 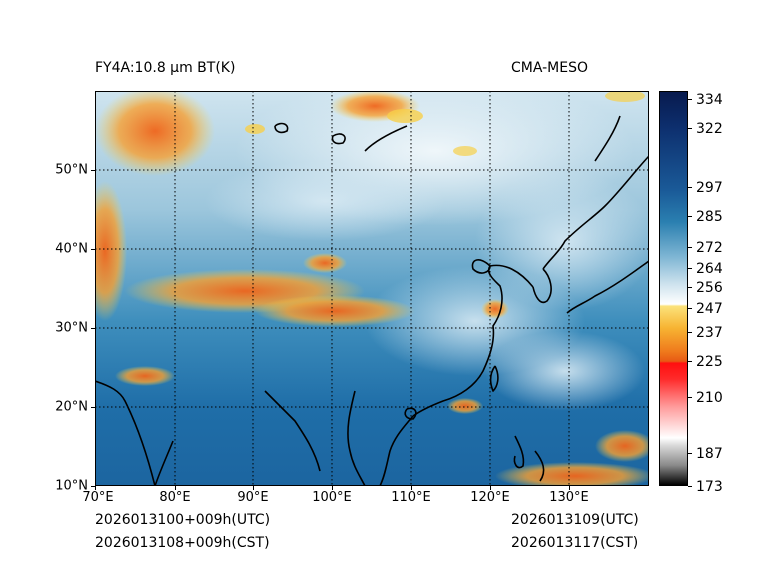 What do you see at coordinates (709, 100) in the screenshot?
I see `colorbar-label: 334` at bounding box center [709, 100].